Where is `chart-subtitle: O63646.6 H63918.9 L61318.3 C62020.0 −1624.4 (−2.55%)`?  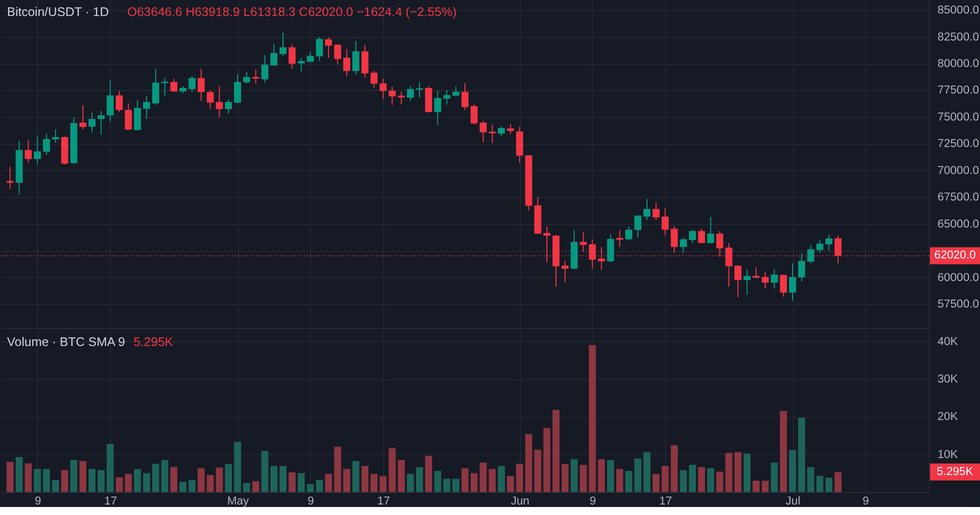 chart-subtitle: O63646.6 H63918.9 L61318.3 C62020.0 −1624.4 (−2.55%) is located at coordinates (292, 12).